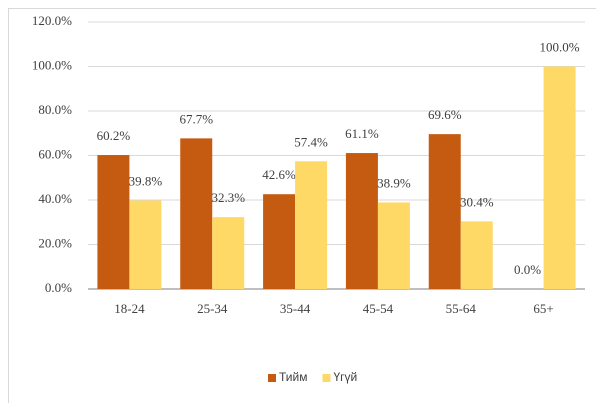 The width and height of the screenshot is (596, 403). Describe the element at coordinates (114, 135) in the screenshot. I see `data-label: 60.2%` at that location.